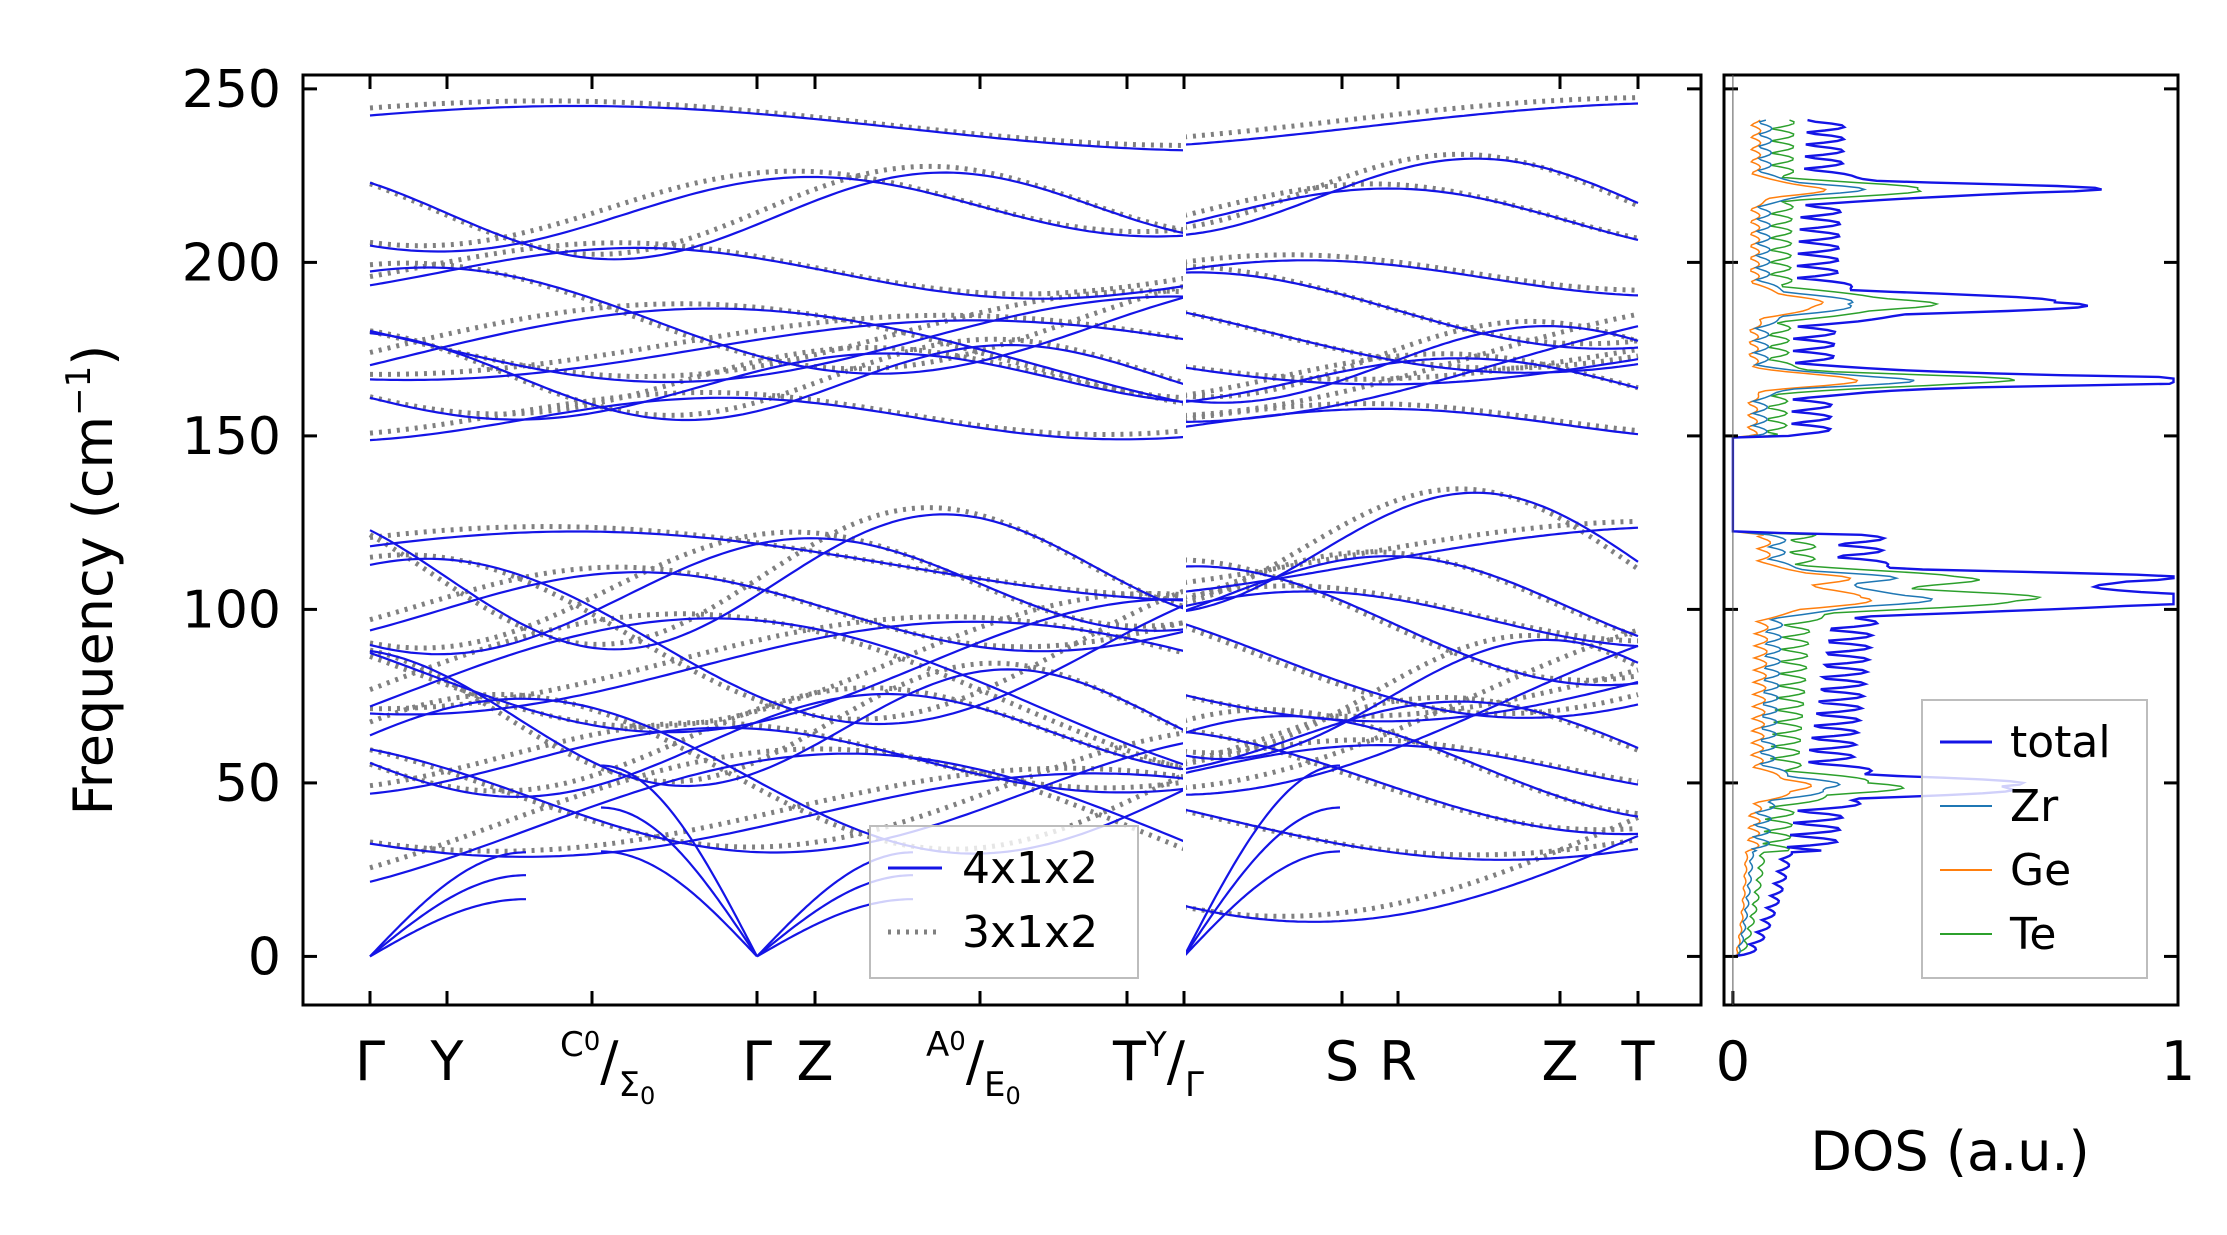 The height and width of the screenshot is (1235, 2227). What do you see at coordinates (2032, 934) in the screenshot?
I see `dos-legend-label-te: Te` at bounding box center [2032, 934].